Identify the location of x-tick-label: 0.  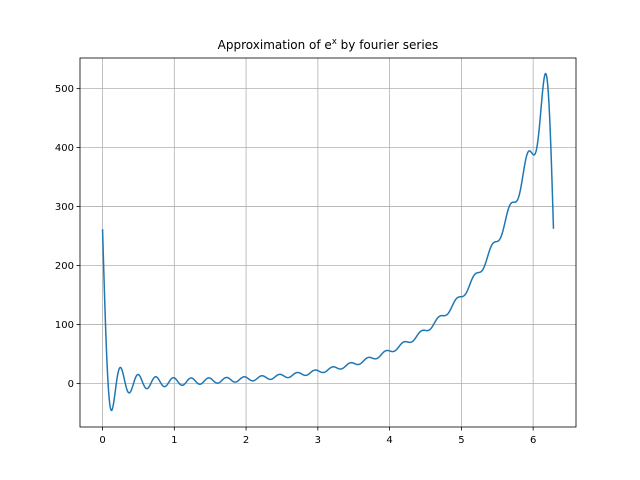
(102, 440).